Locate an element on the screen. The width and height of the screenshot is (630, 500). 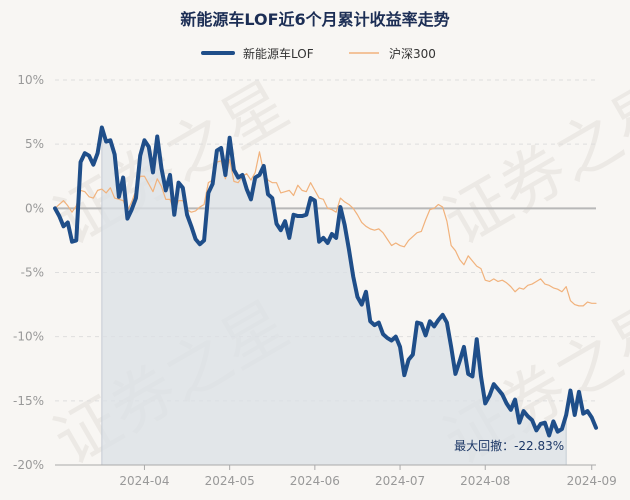
x-tick-label: 2024-09 is located at coordinates (592, 481).